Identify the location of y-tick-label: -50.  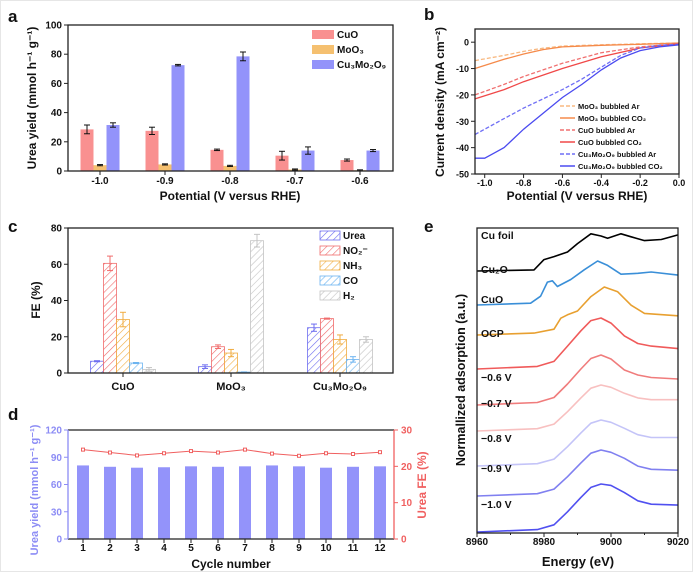
(462, 175).